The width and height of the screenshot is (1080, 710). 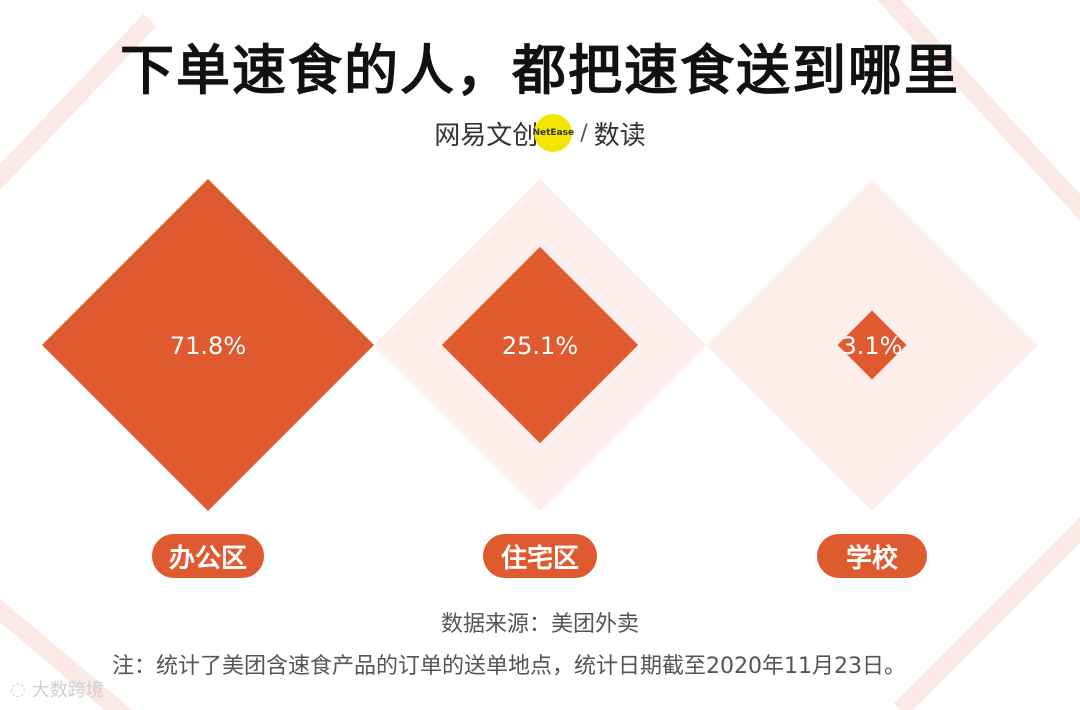 What do you see at coordinates (486, 135) in the screenshot?
I see `brand-name: 网易文创` at bounding box center [486, 135].